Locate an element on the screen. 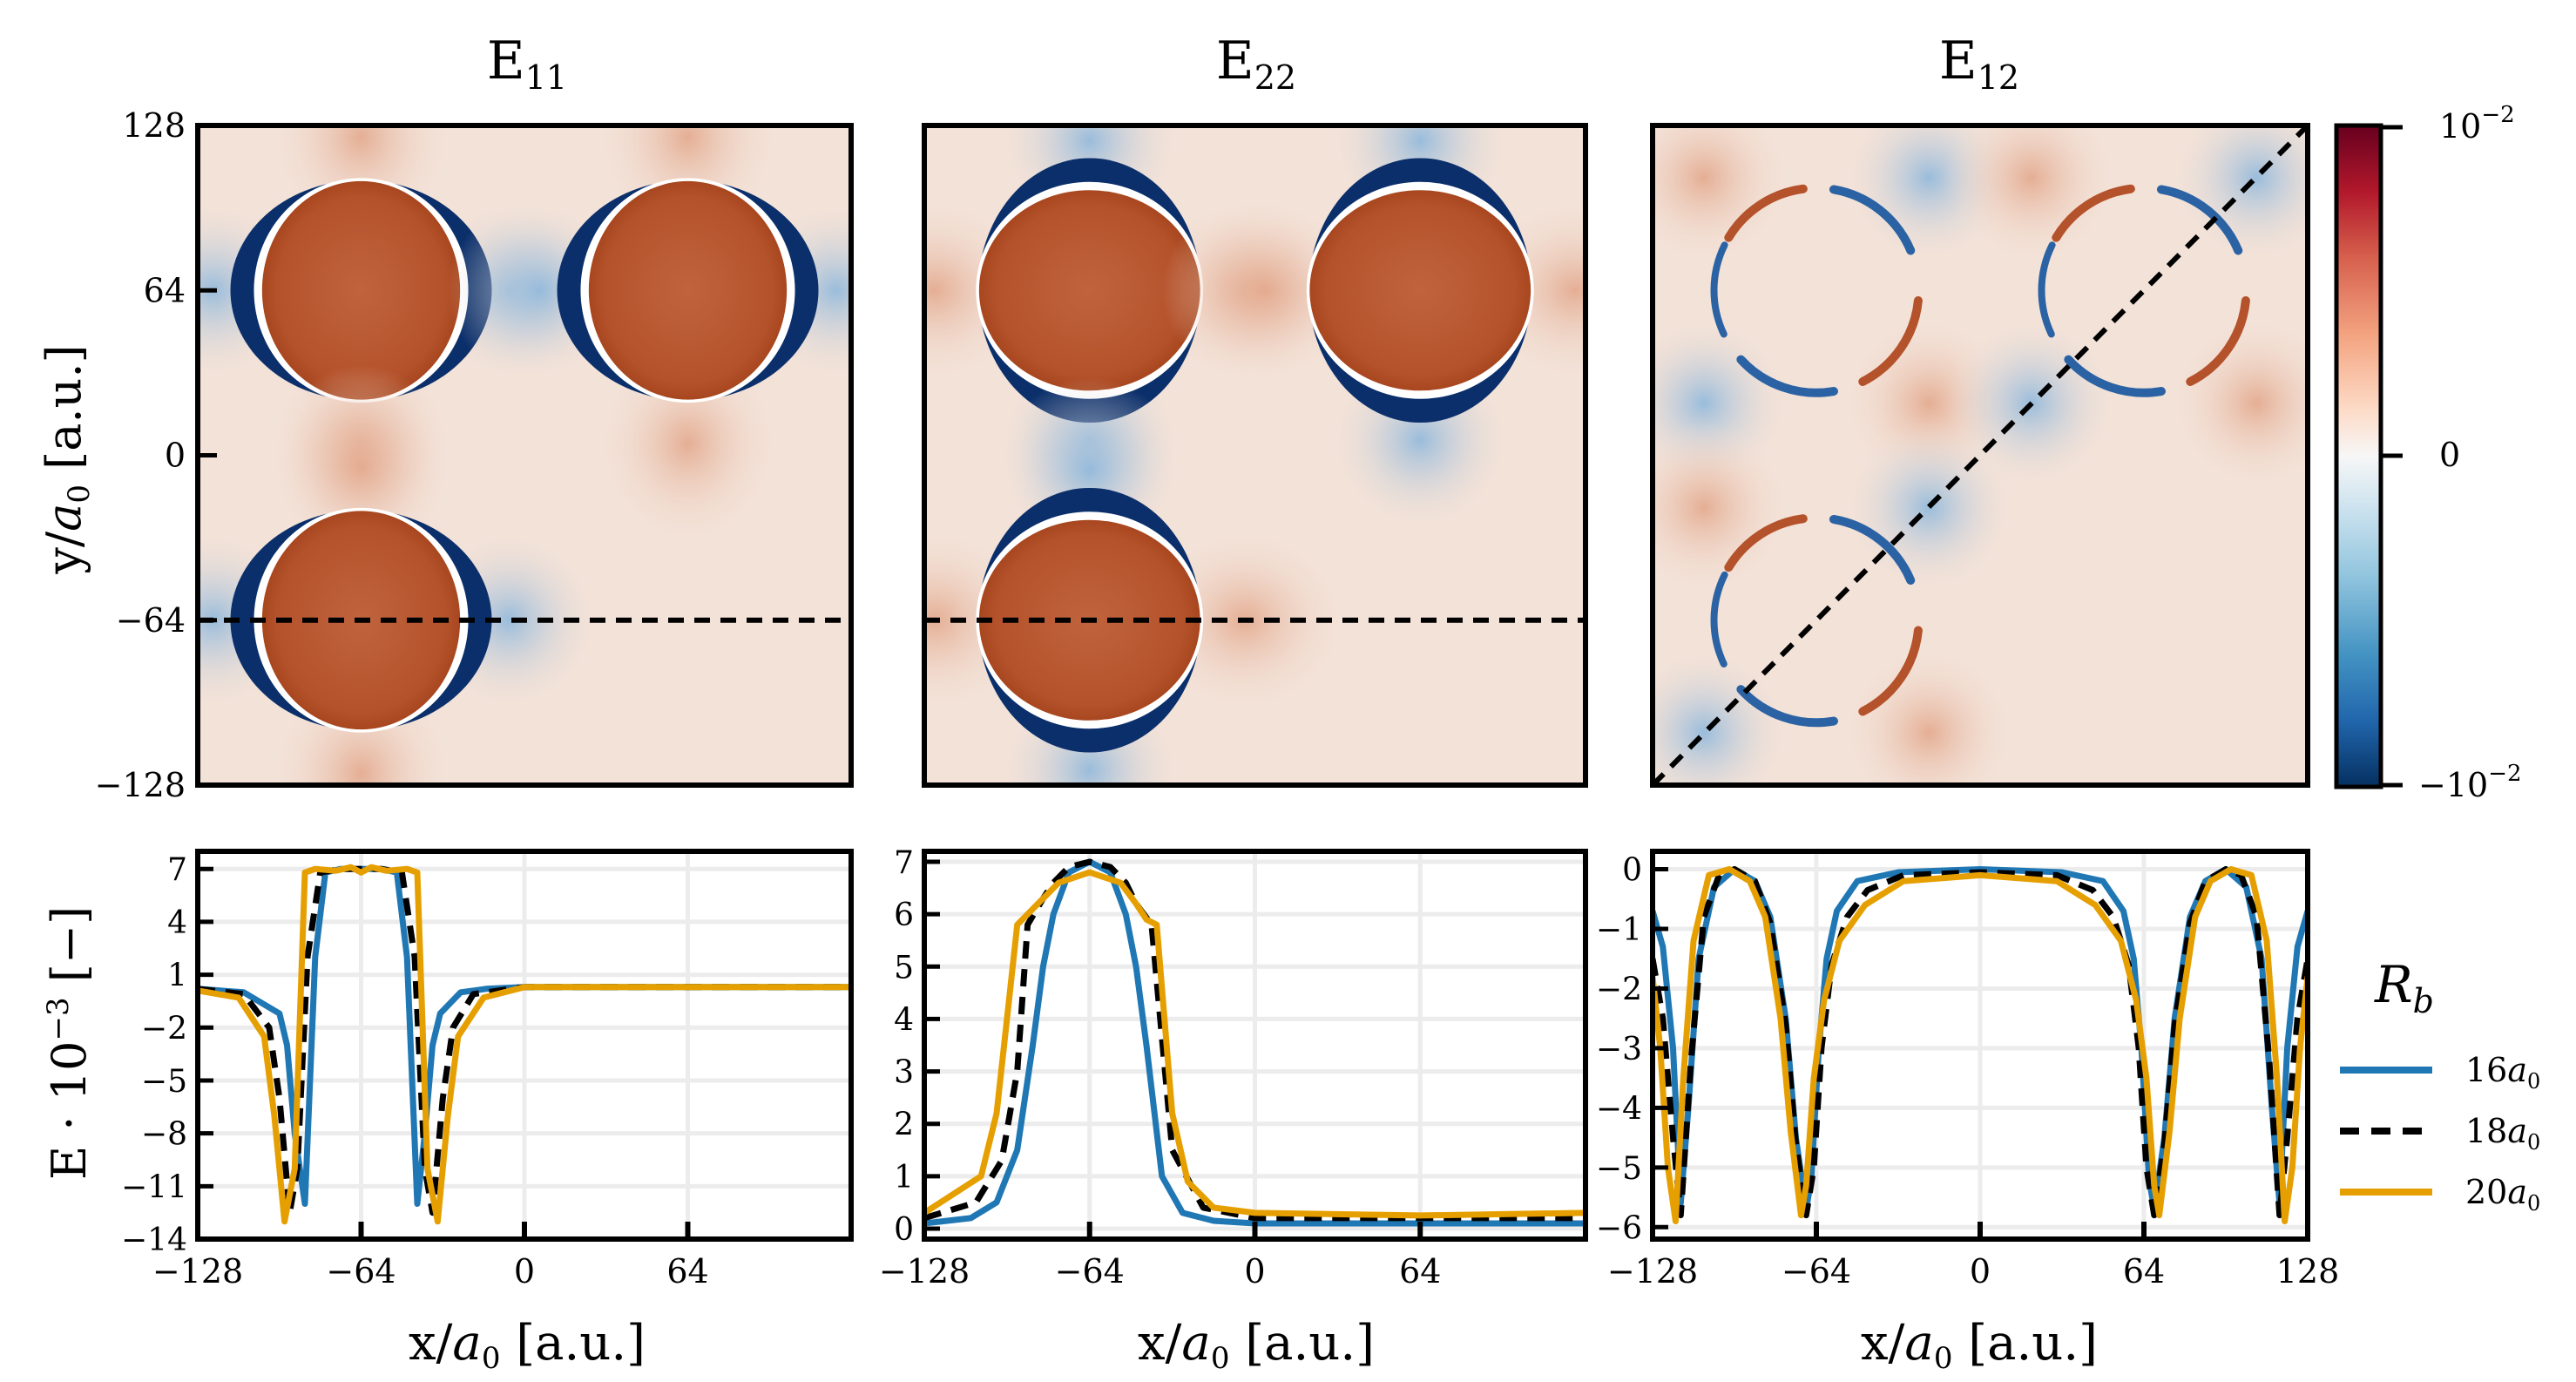 The width and height of the screenshot is (2576, 1382). y-tick-label: 5 is located at coordinates (904, 968).